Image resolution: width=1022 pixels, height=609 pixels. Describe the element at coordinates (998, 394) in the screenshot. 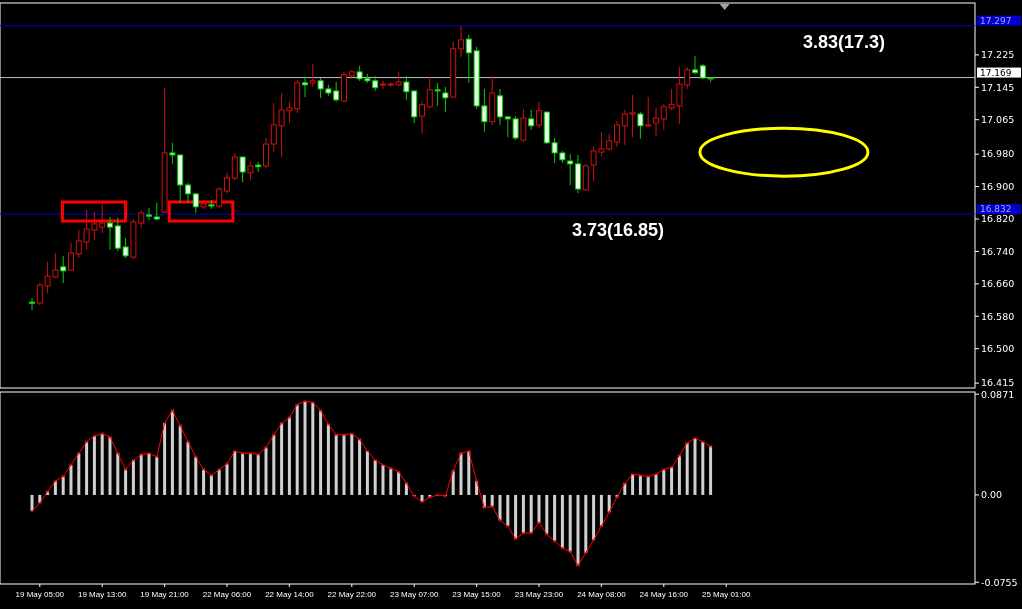

I see `y-tick-label: 0.0871` at that location.